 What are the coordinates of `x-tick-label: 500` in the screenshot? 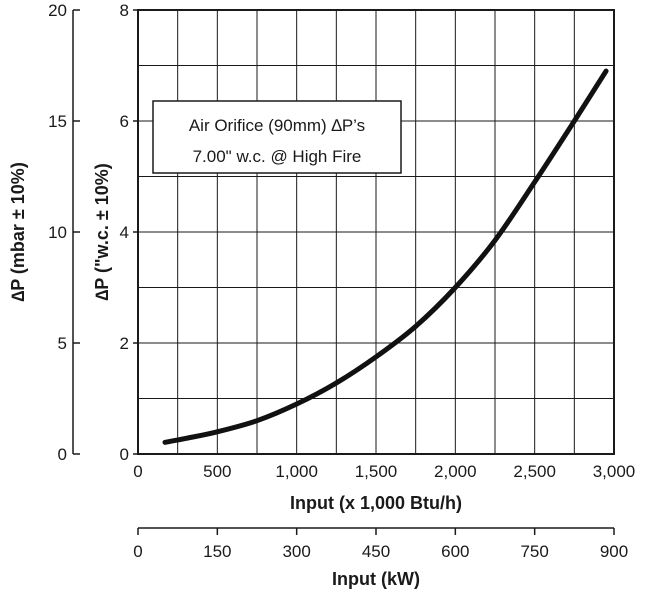 It's located at (217, 471).